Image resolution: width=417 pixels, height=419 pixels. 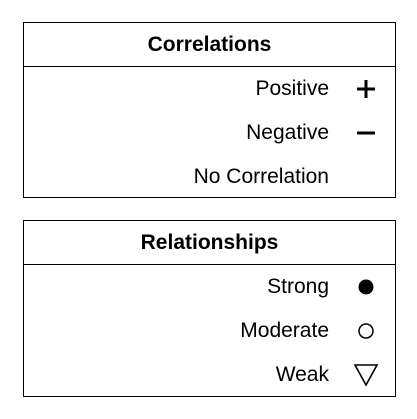 I want to click on plus-icon, so click(x=366, y=89).